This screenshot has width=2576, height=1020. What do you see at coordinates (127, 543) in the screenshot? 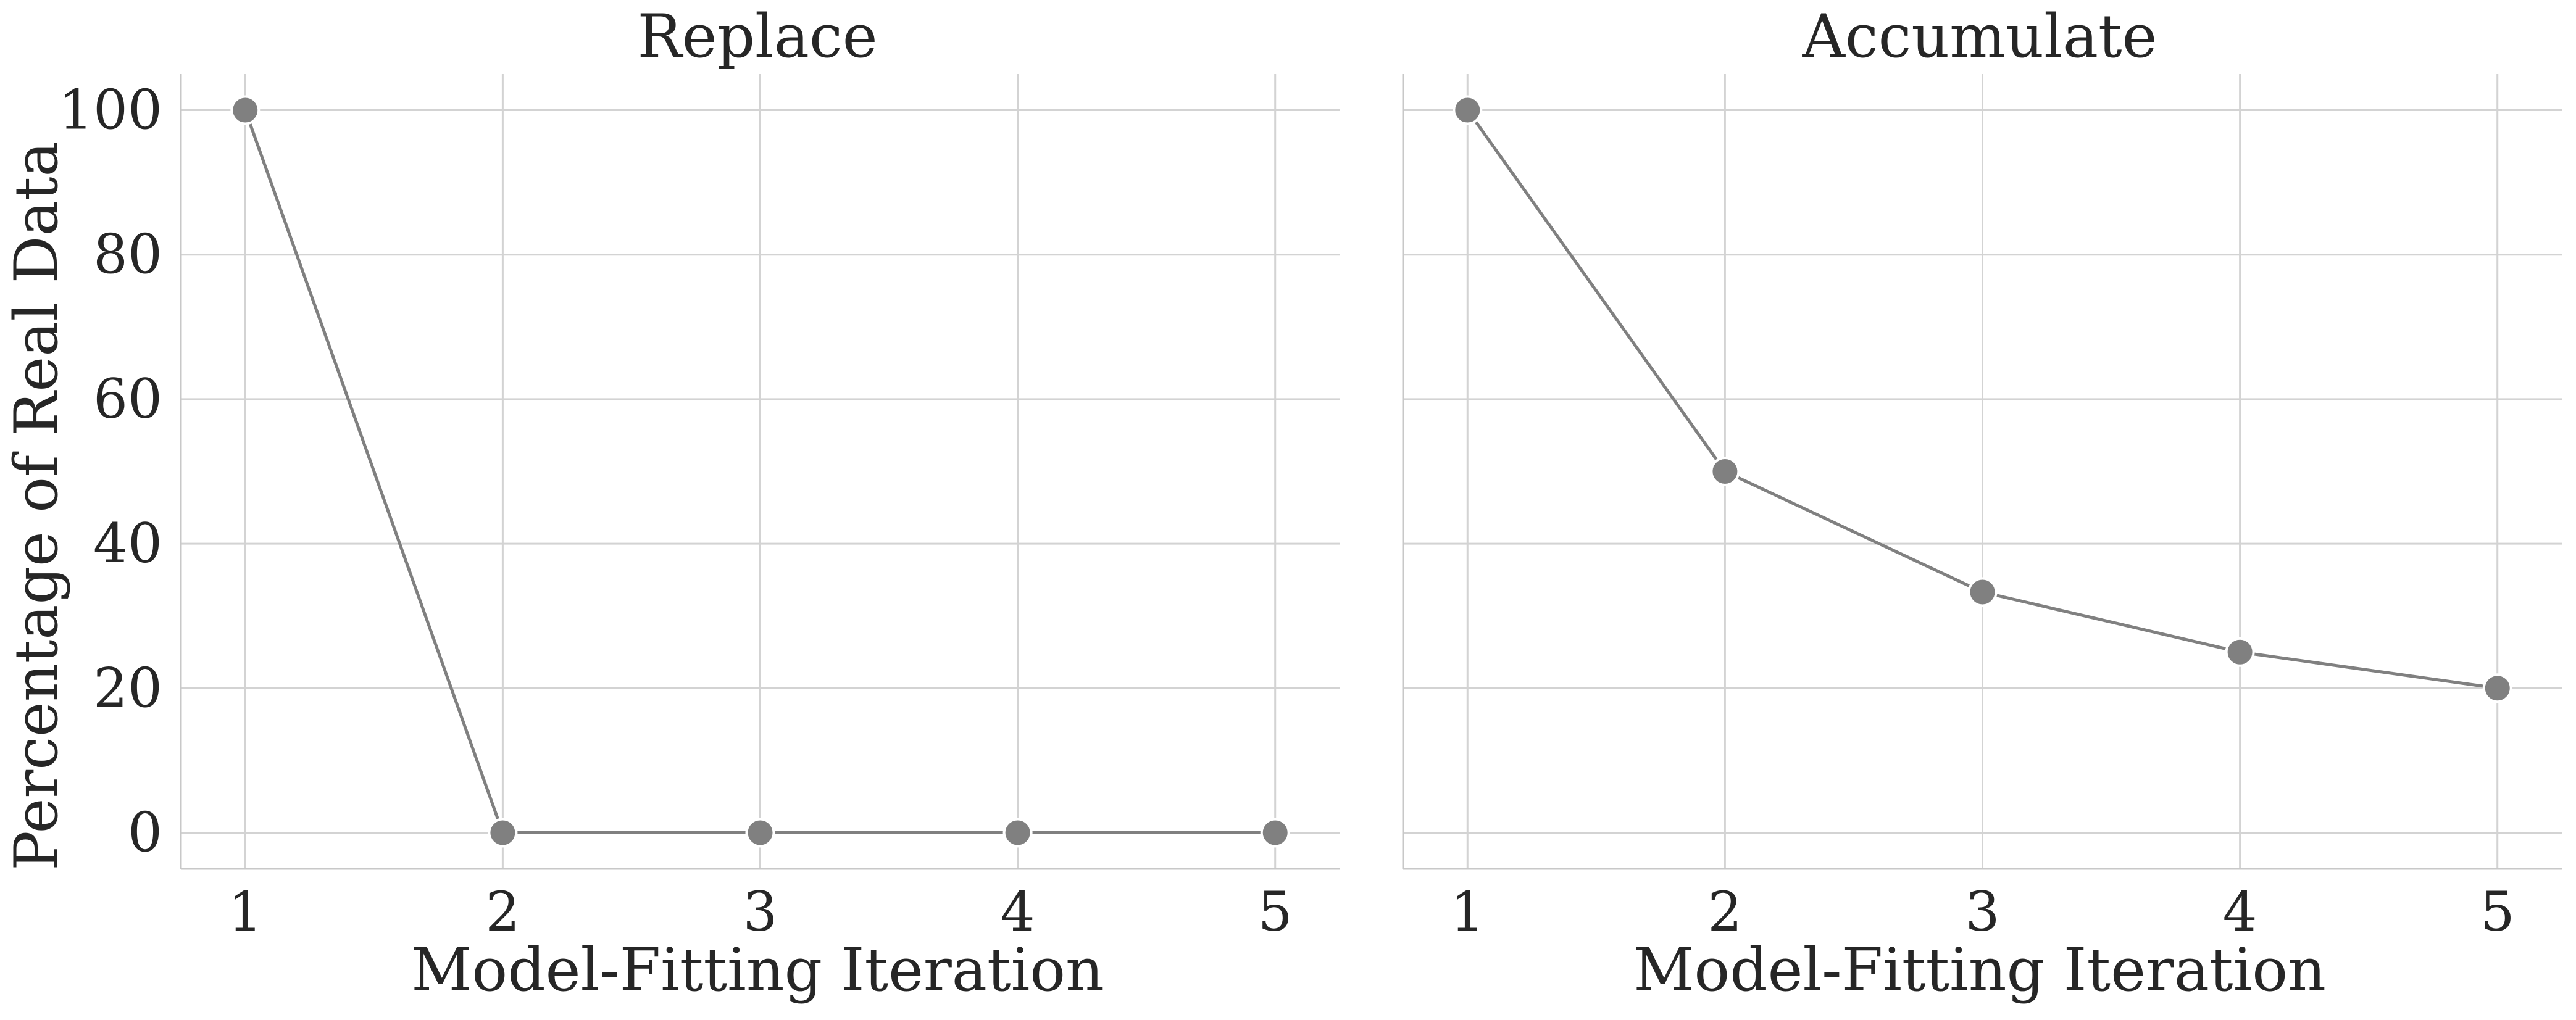
I see `panel-replace-y-tick-label: 40` at bounding box center [127, 543].